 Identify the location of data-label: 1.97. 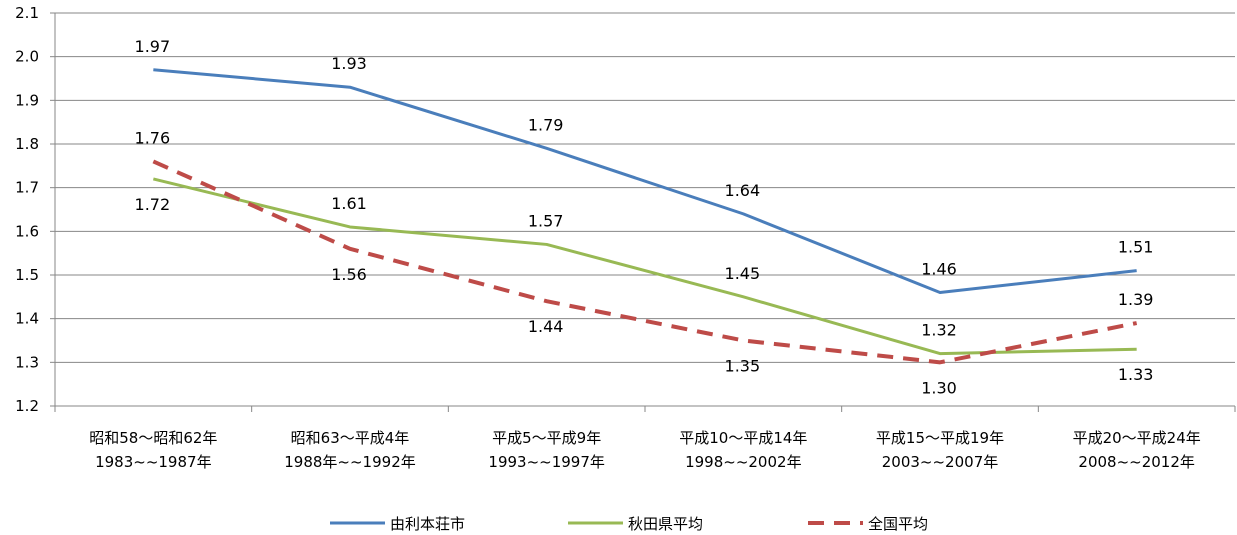
(153, 46).